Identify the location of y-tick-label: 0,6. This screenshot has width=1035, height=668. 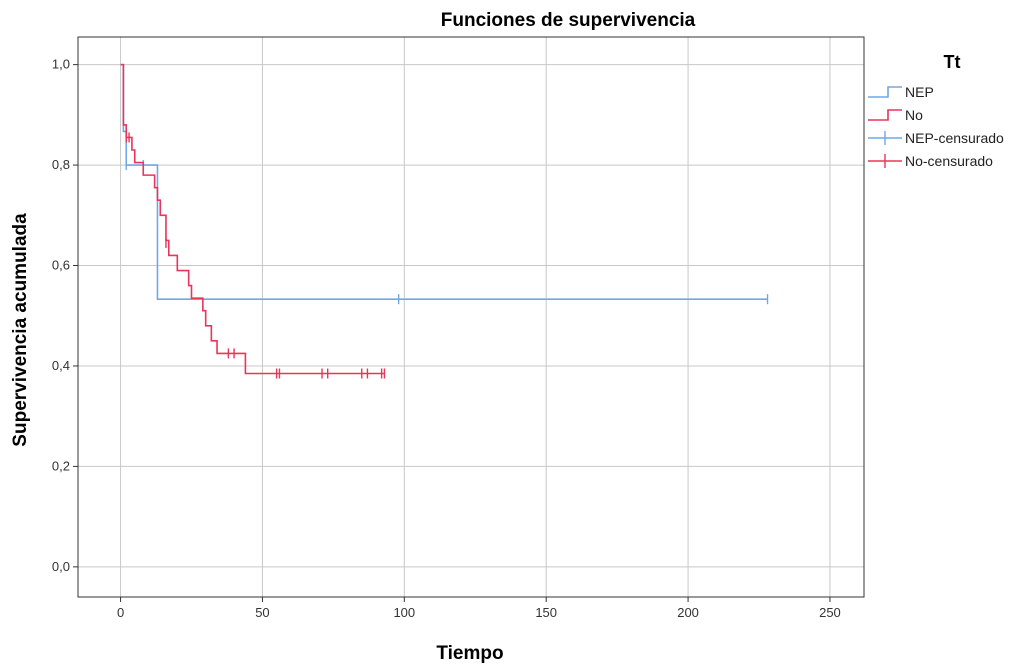
(61, 265).